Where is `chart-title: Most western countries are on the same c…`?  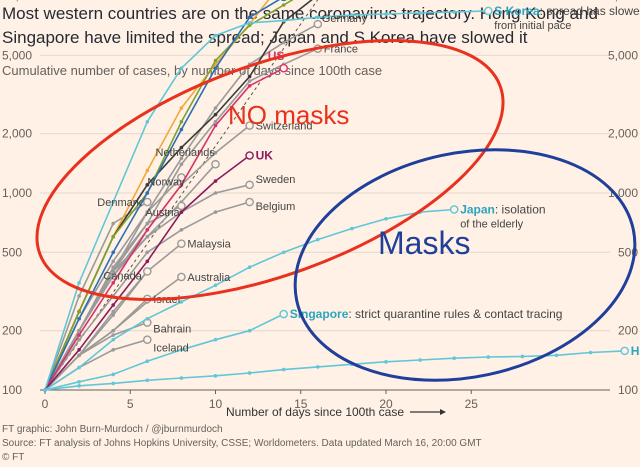 chart-title: Most western countries are on the same c… is located at coordinates (300, 25).